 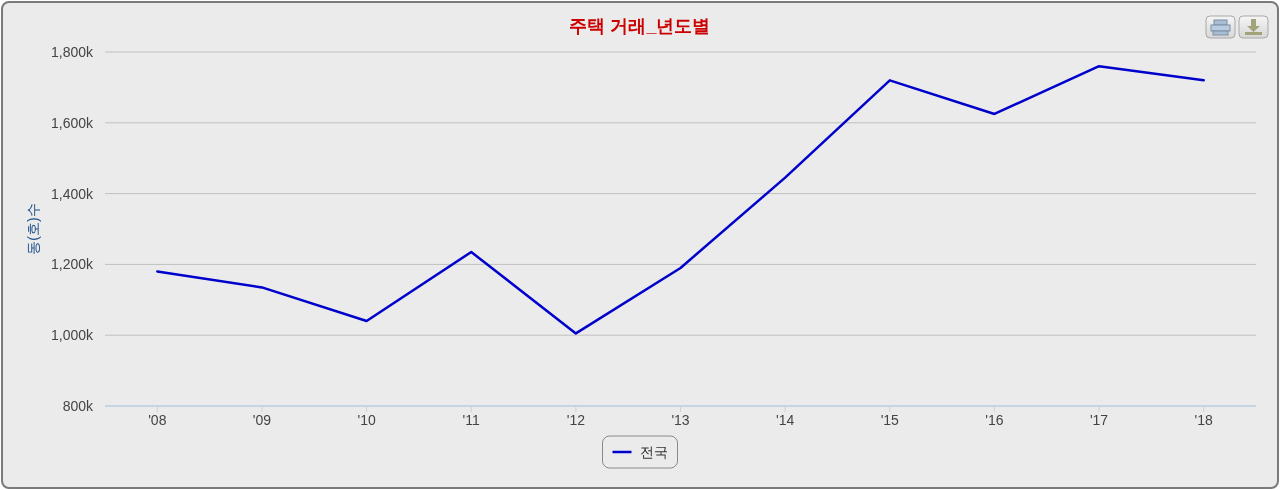 What do you see at coordinates (890, 420) in the screenshot?
I see `x-tick-label: '15` at bounding box center [890, 420].